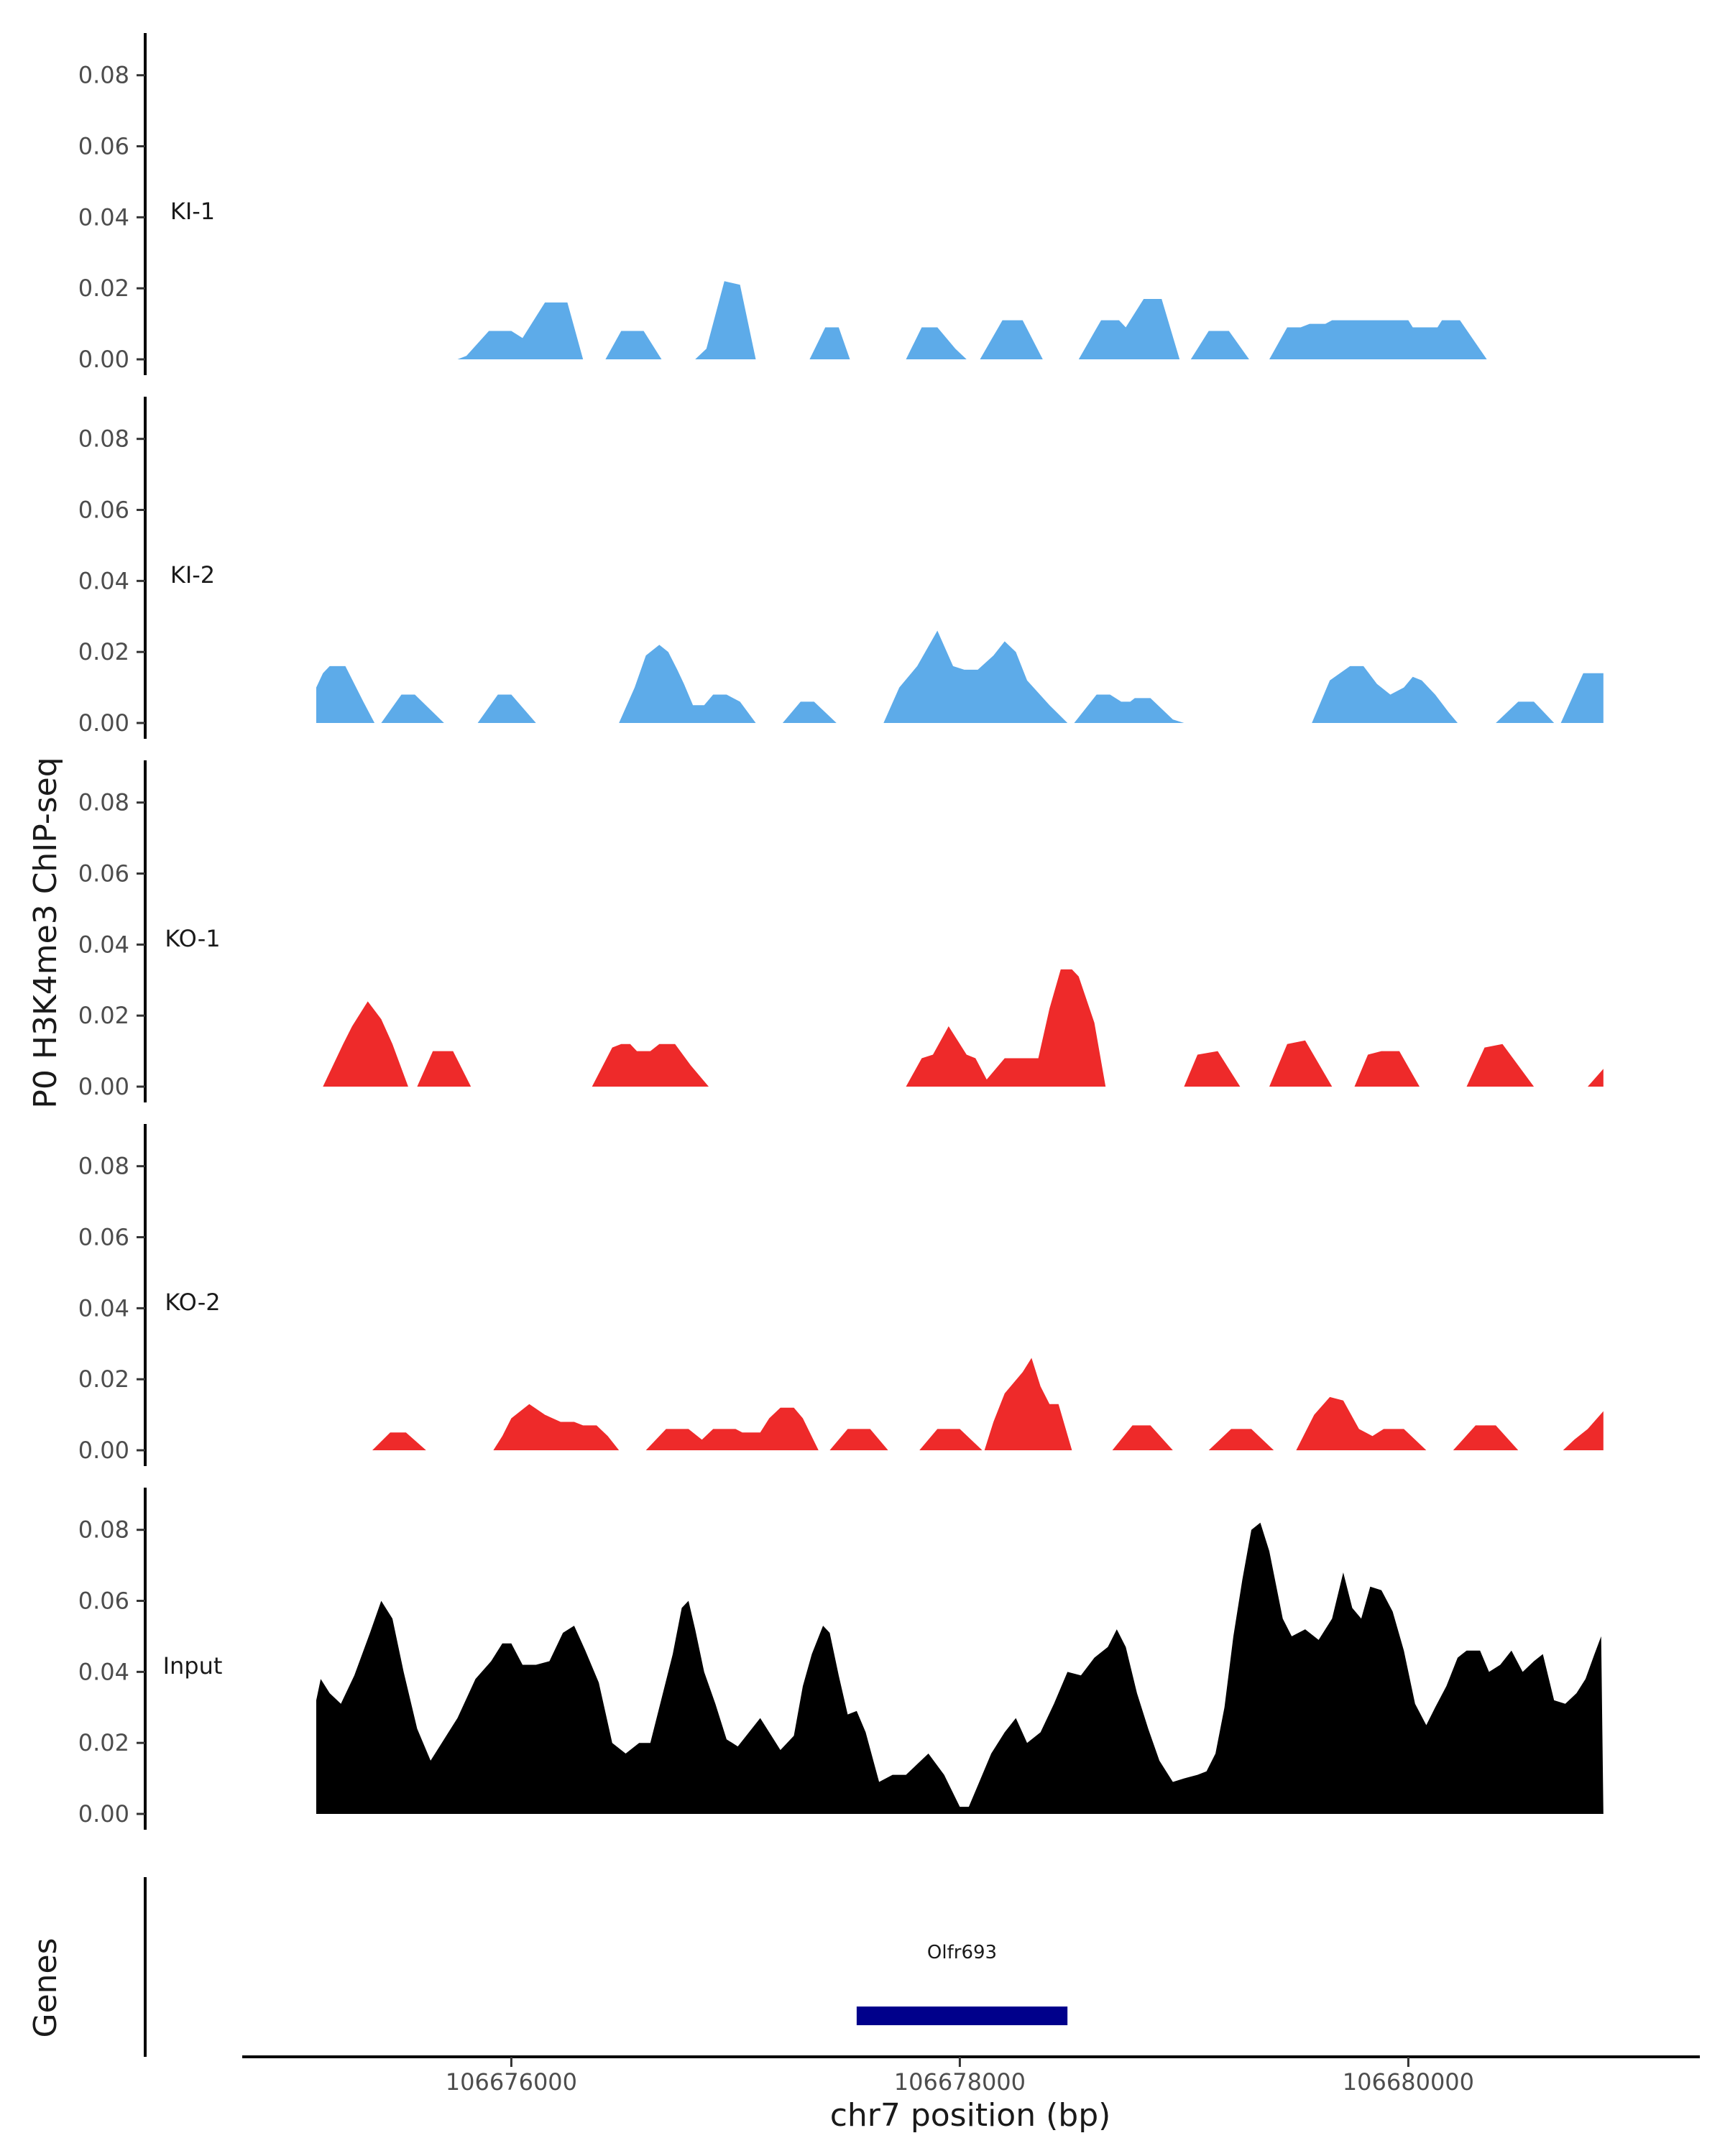 The image size is (1725, 2156). I want to click on gene-label: Olfr693, so click(962, 1952).